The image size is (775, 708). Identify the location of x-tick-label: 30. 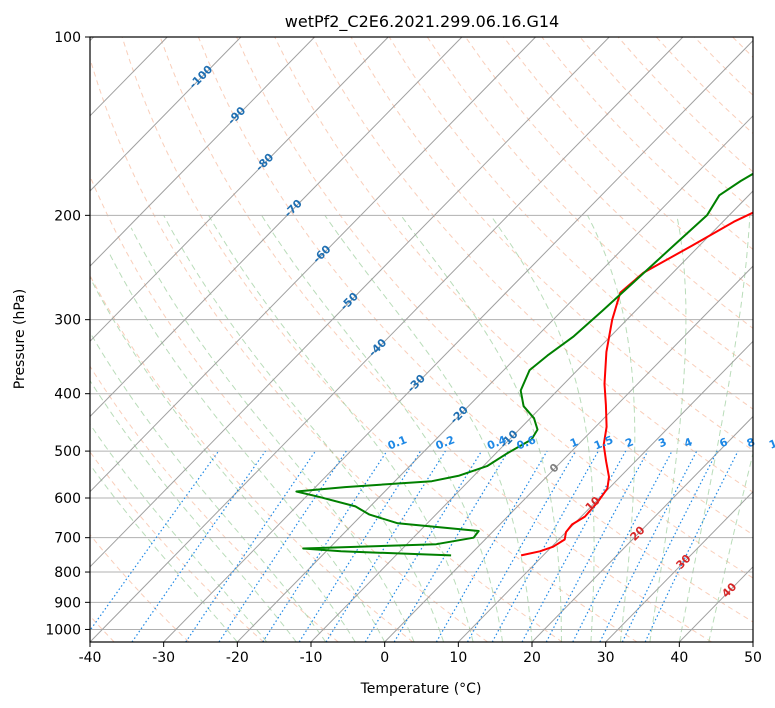
(606, 658).